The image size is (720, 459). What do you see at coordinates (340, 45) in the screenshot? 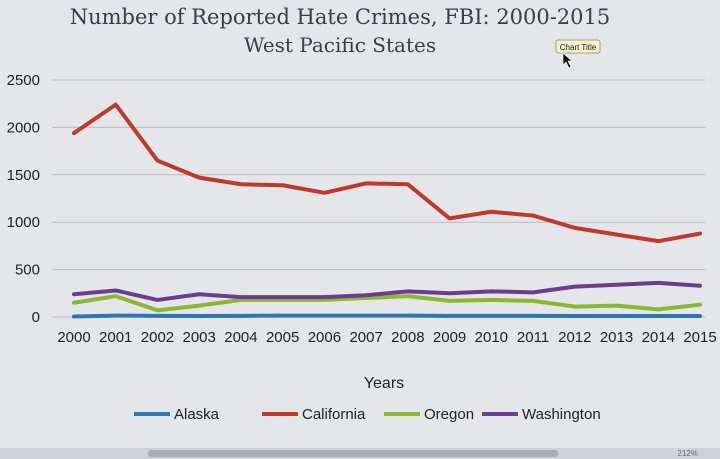
I see `chart-subtitle: West Pacific States` at bounding box center [340, 45].